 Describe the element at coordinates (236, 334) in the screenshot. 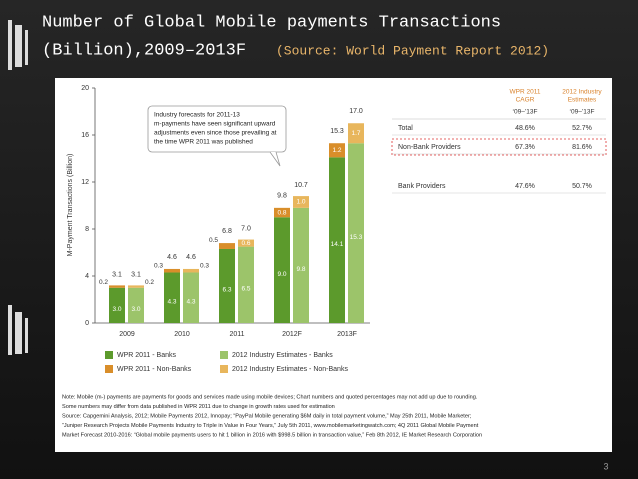

I see `x-tick-label: 2011` at that location.